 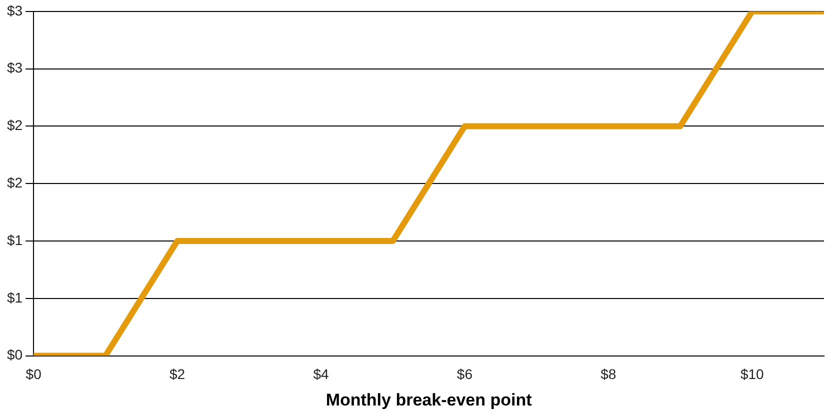 I want to click on x-tick-label: $2, so click(x=177, y=374).